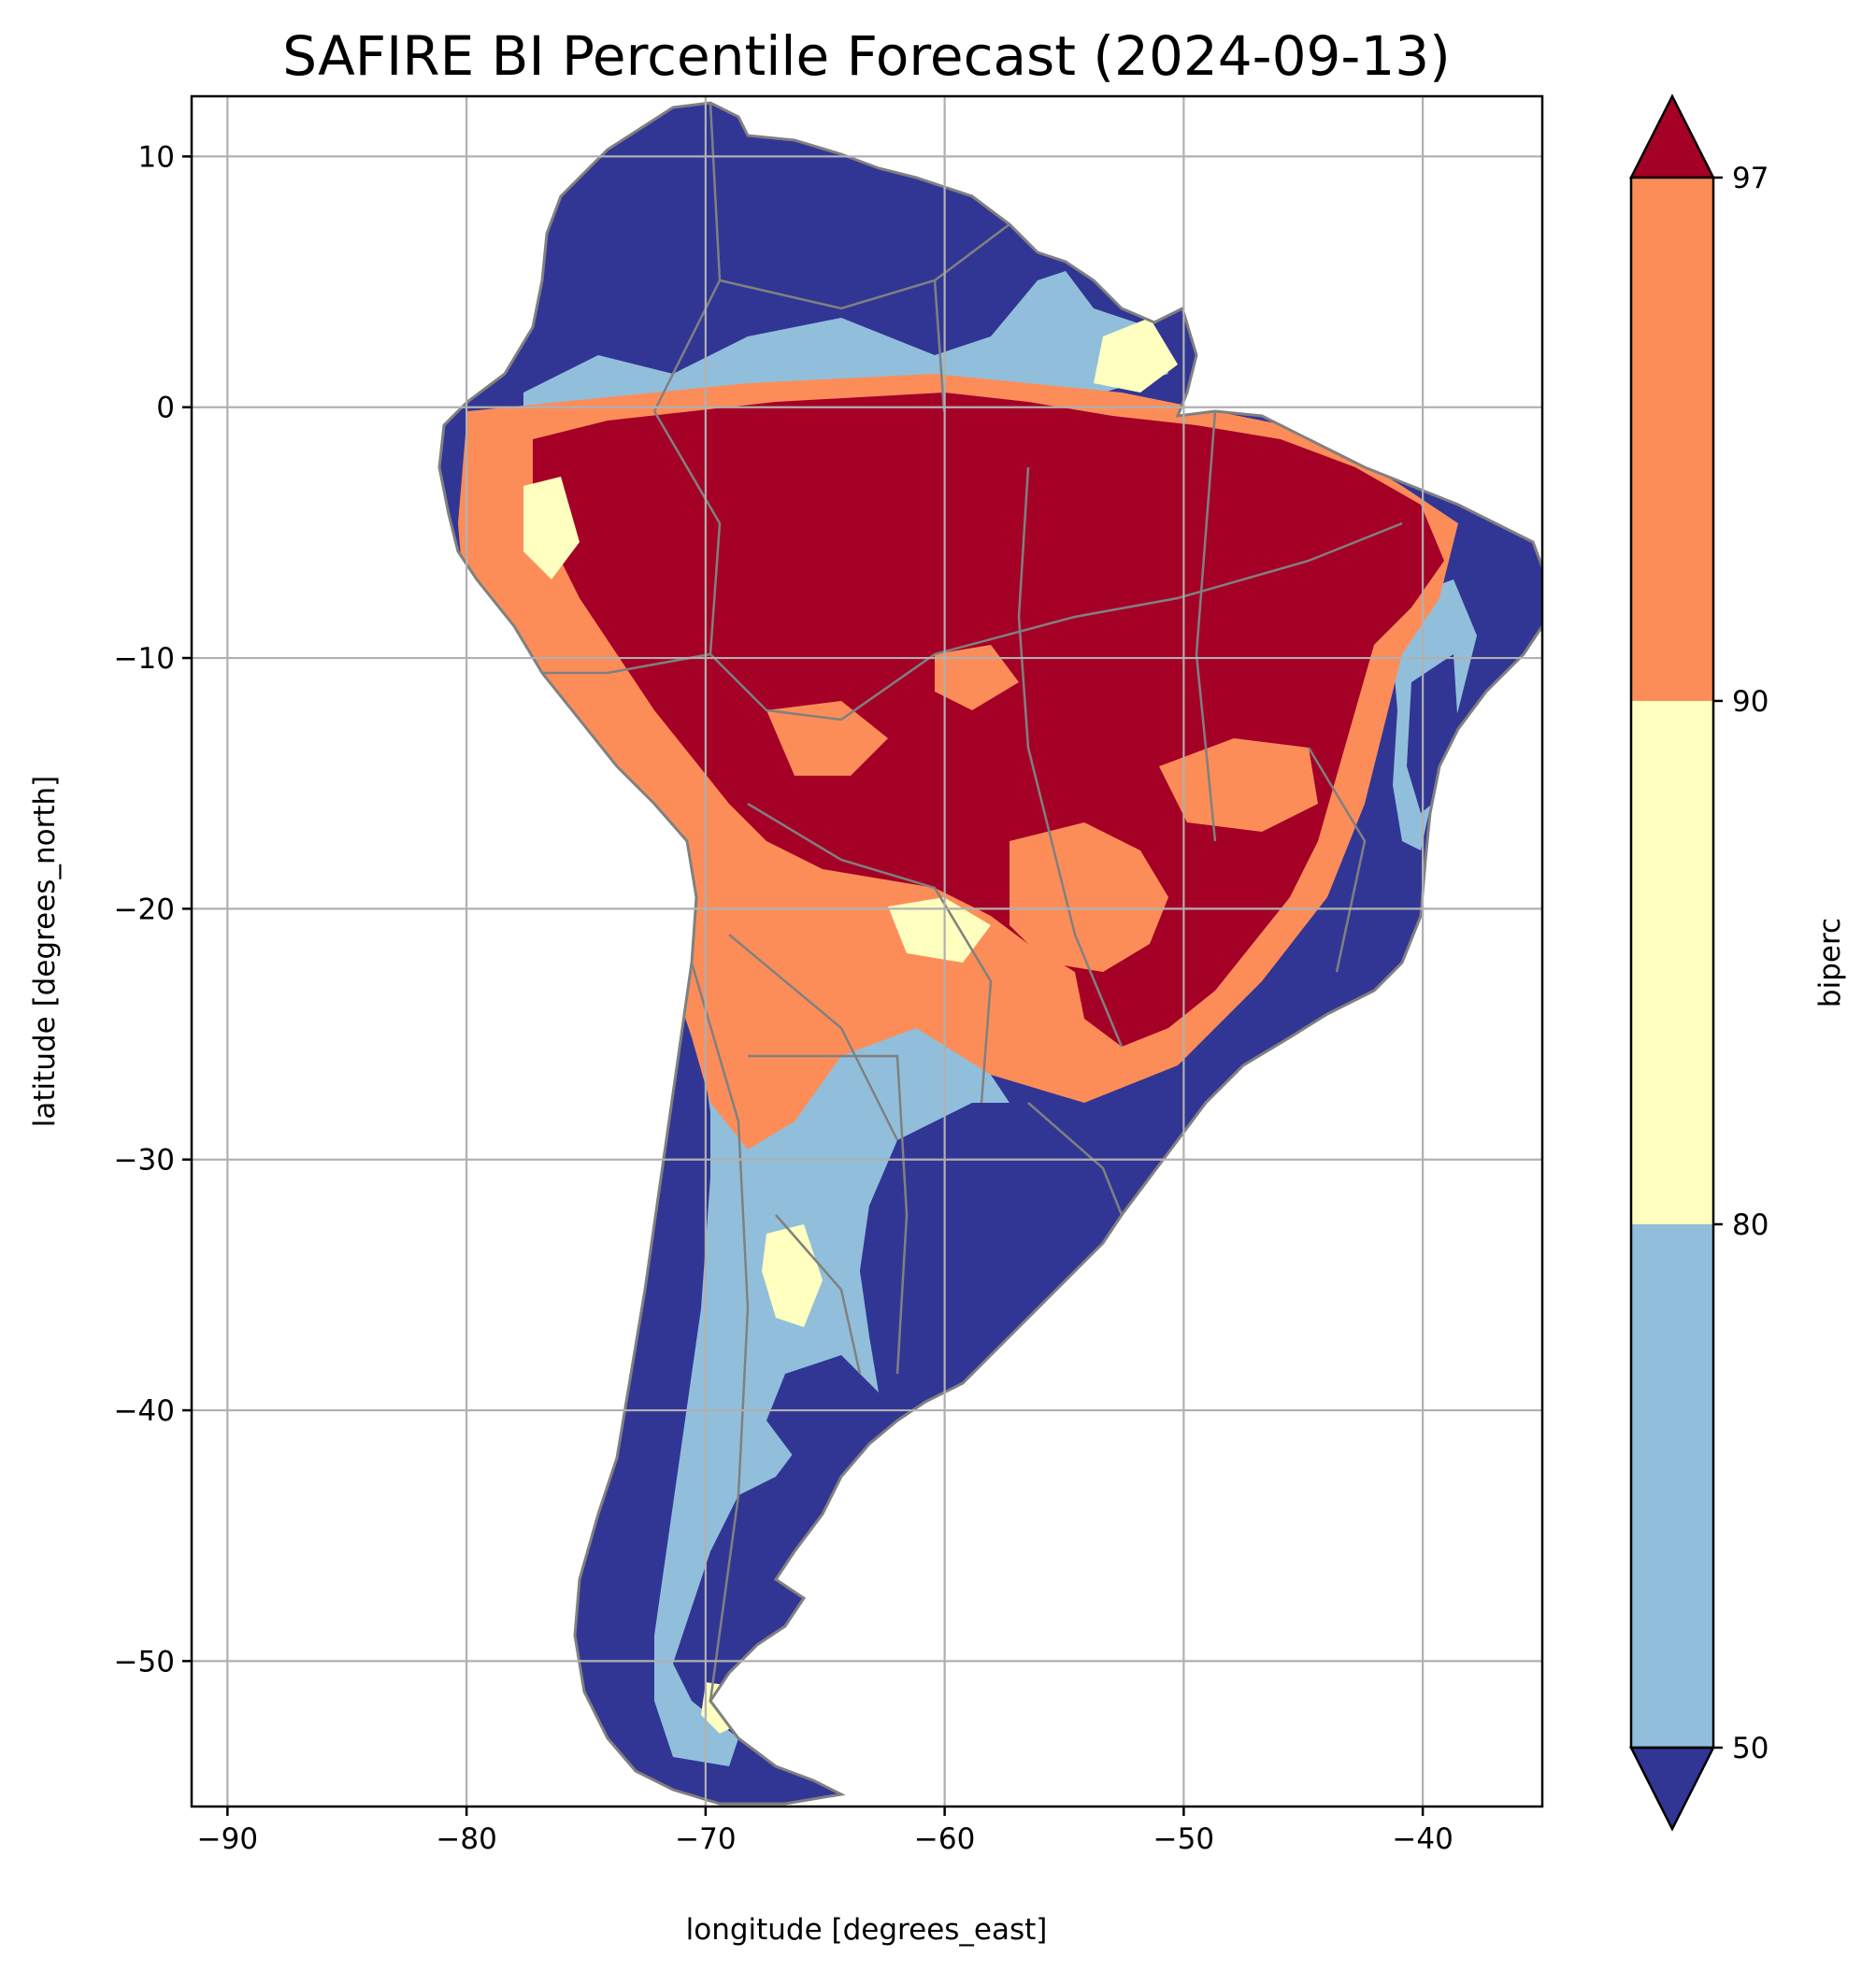 Image resolution: width=1876 pixels, height=1971 pixels. What do you see at coordinates (144, 1161) in the screenshot?
I see `y-tick-label: −30` at bounding box center [144, 1161].